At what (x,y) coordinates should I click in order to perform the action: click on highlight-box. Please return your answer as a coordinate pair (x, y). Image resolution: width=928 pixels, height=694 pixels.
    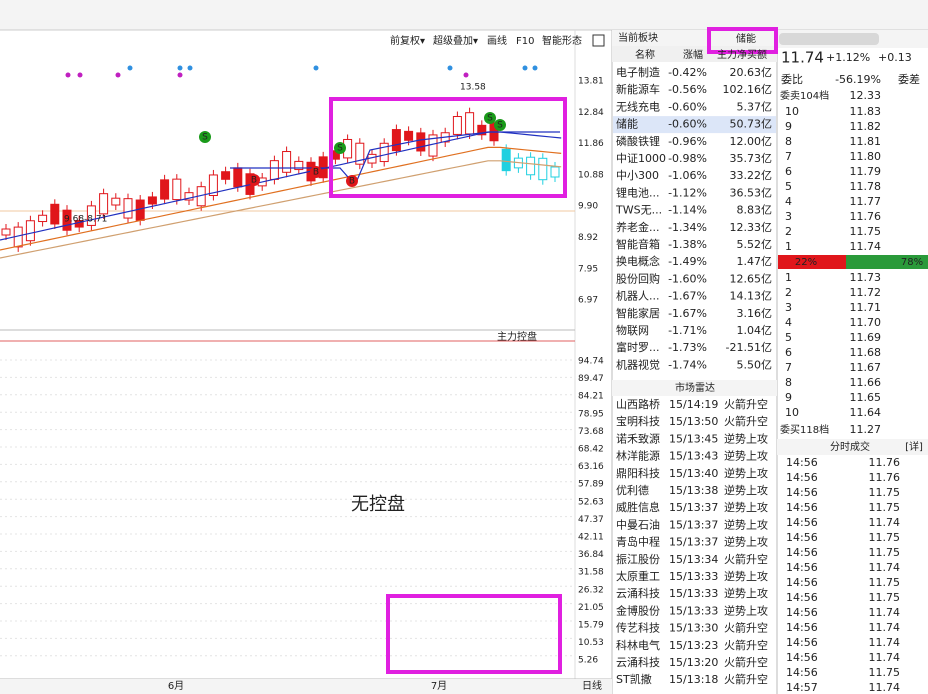
    Looking at the image, I should click on (448, 147).